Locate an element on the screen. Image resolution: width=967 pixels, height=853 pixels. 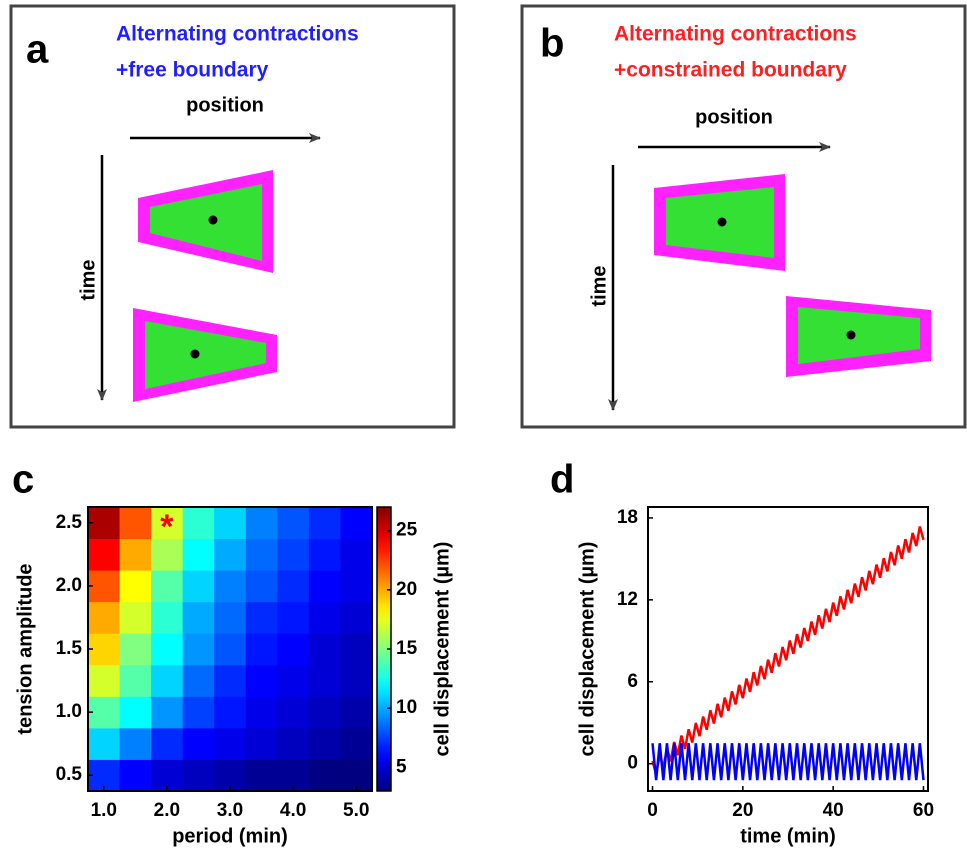
colorbar-tick-label: 10 is located at coordinates (406, 707).